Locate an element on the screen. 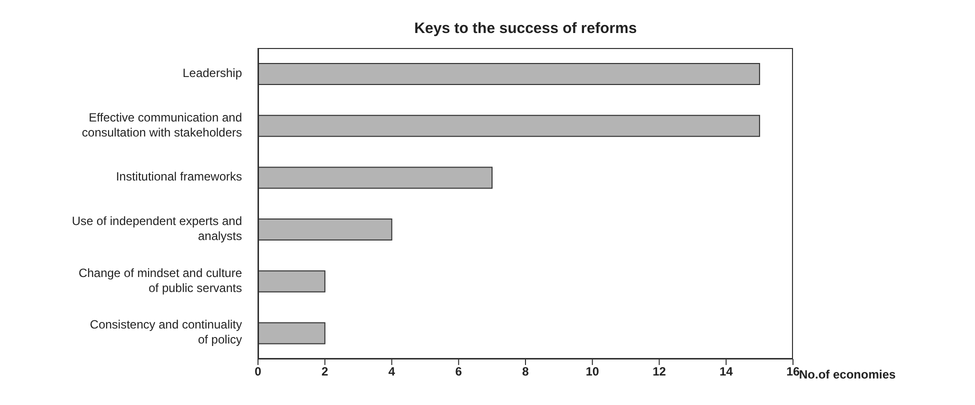 The width and height of the screenshot is (975, 405). x-tick-label: 12 is located at coordinates (659, 371).